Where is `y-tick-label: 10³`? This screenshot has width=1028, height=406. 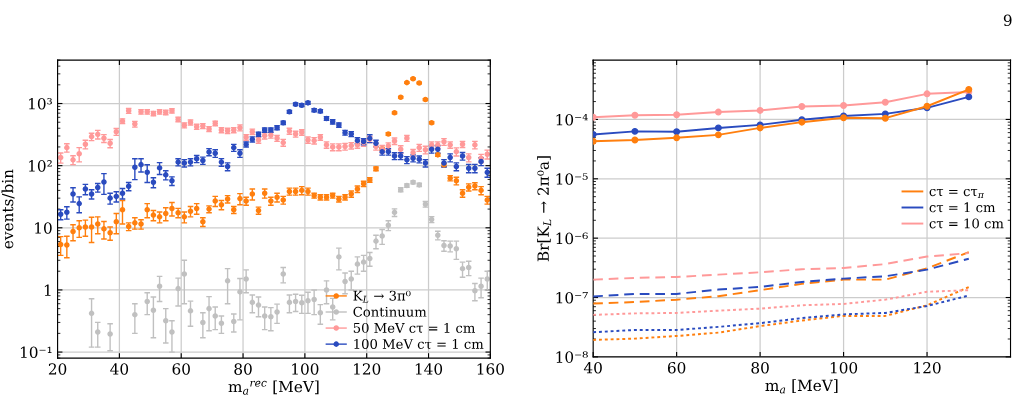 y-tick-label: 10³ is located at coordinates (40, 103).